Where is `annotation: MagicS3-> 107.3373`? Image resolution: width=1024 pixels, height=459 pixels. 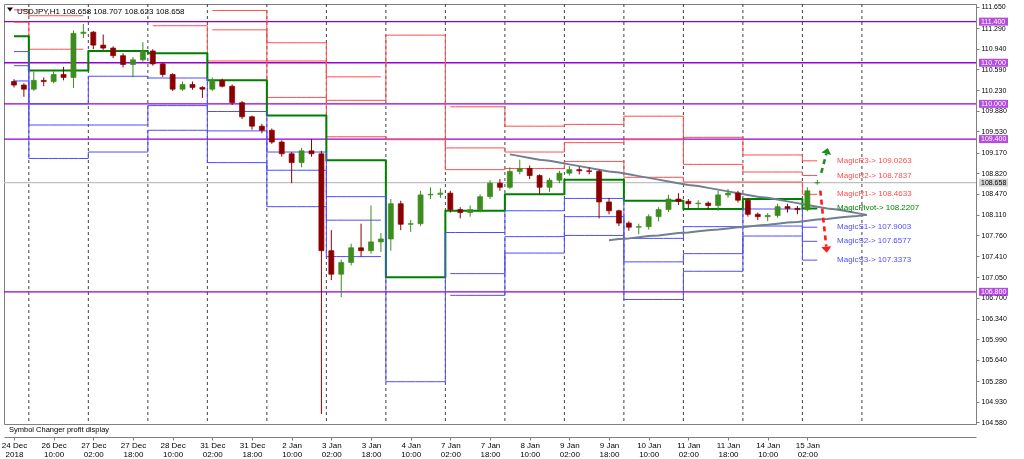 annotation: MagicS3-> 107.3373 is located at coordinates (874, 260).